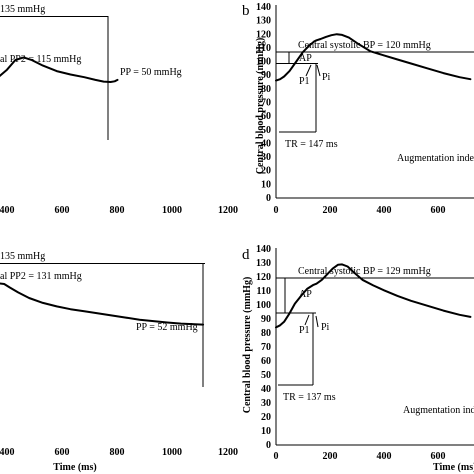 This screenshot has height=474, width=474. Describe the element at coordinates (305, 58) in the screenshot. I see `panel-b-ap-label: AP` at that location.